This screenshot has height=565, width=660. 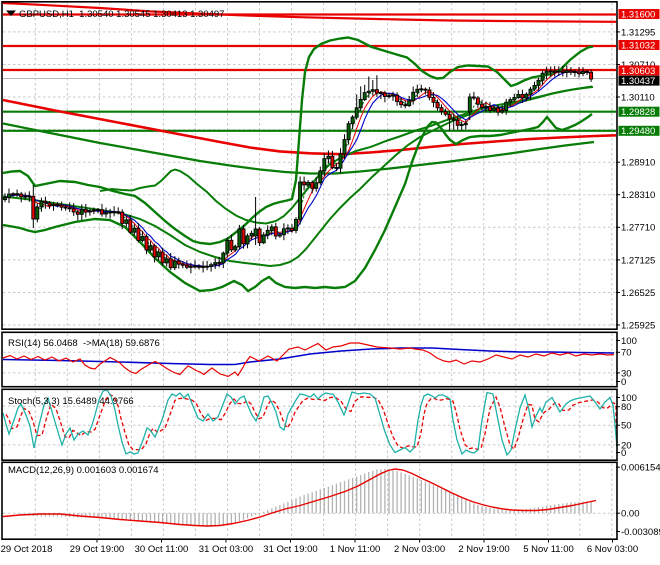 What do you see at coordinates (71, 401) in the screenshot?
I see `svg-text: Stoch(5,3,3) 15.6489 44.9766` at bounding box center [71, 401].